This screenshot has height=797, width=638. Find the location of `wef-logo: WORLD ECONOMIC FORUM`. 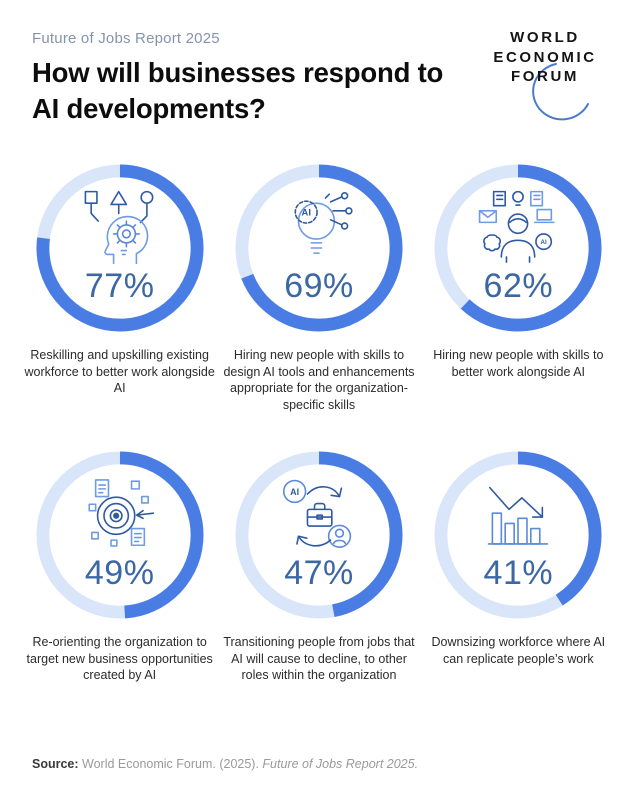

wef-logo: WORLD ECONOMIC FORUM is located at coordinates (545, 74).